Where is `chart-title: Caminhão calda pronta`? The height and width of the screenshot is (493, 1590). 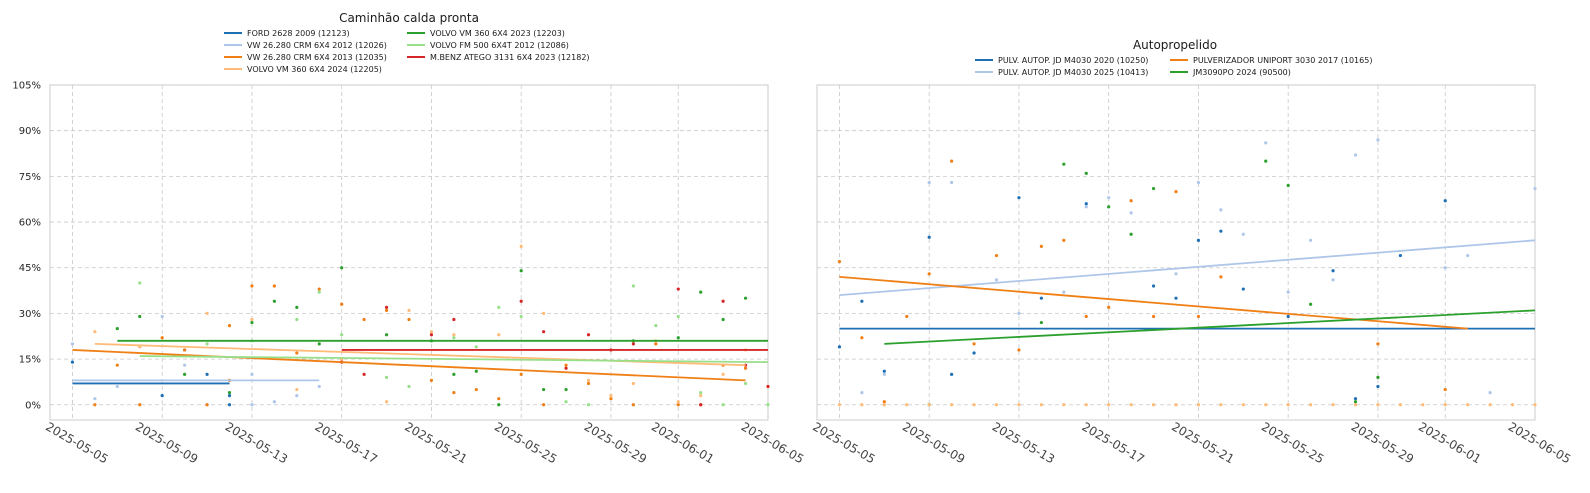 chart-title: Caminhão calda pronta is located at coordinates (409, 18).